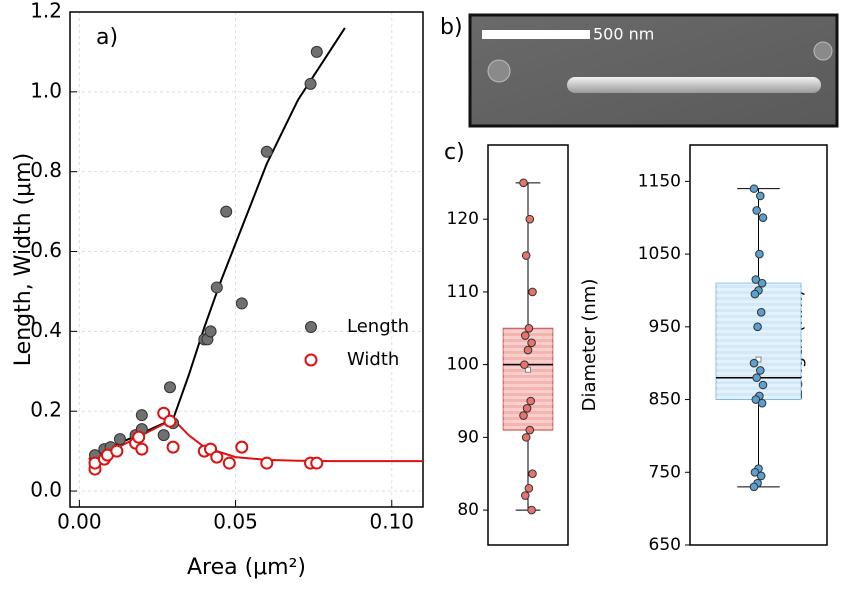  Describe the element at coordinates (451, 27) in the screenshot. I see `panel-label: b)` at that location.